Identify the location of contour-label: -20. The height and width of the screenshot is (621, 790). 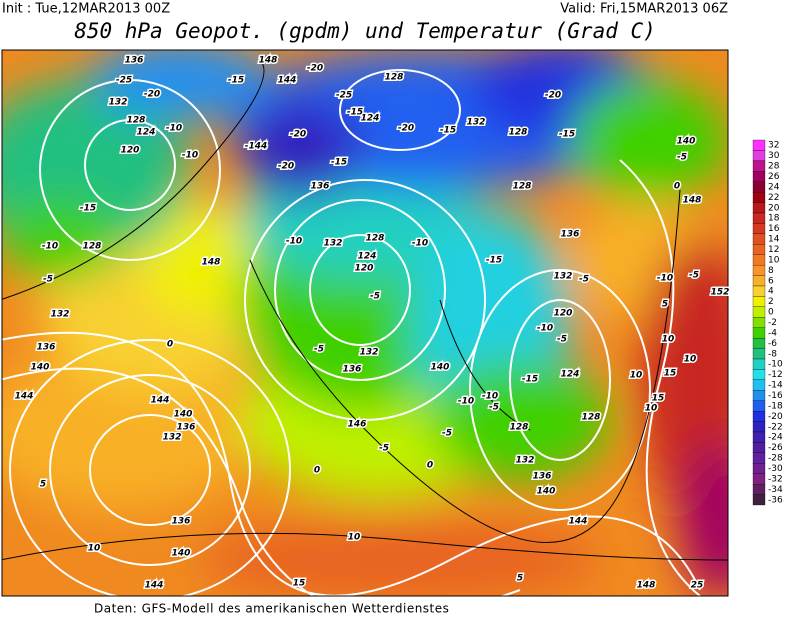
(406, 129).